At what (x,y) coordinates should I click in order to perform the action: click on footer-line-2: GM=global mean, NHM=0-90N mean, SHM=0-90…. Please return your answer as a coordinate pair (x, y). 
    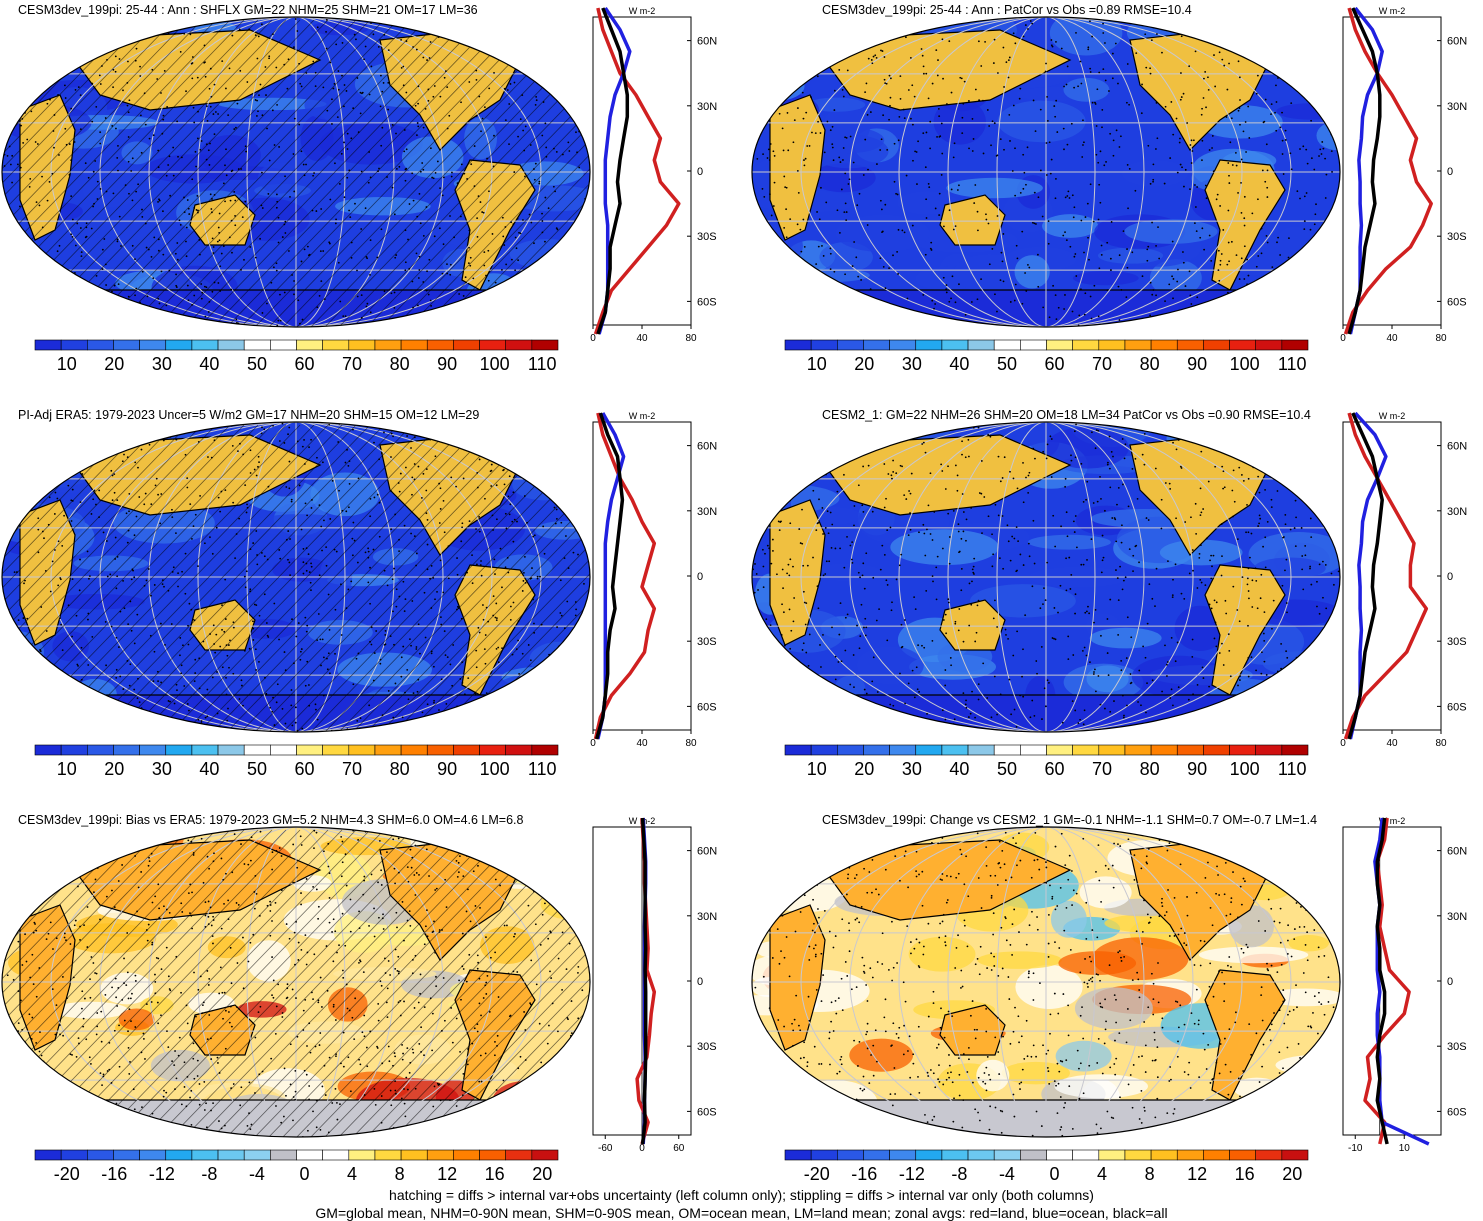
    Looking at the image, I should click on (741, 1213).